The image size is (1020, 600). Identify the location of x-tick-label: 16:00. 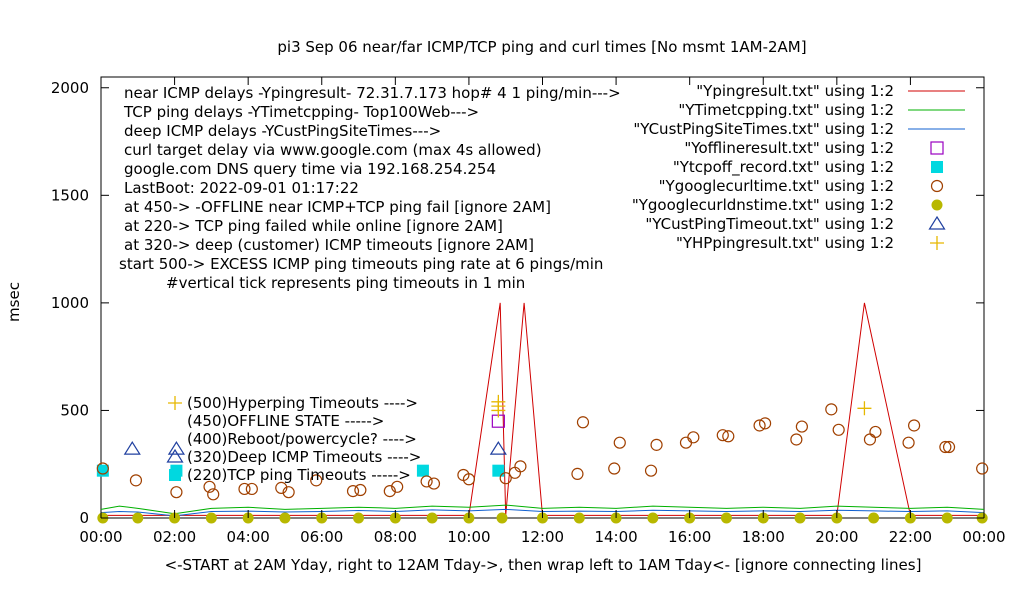
(689, 537).